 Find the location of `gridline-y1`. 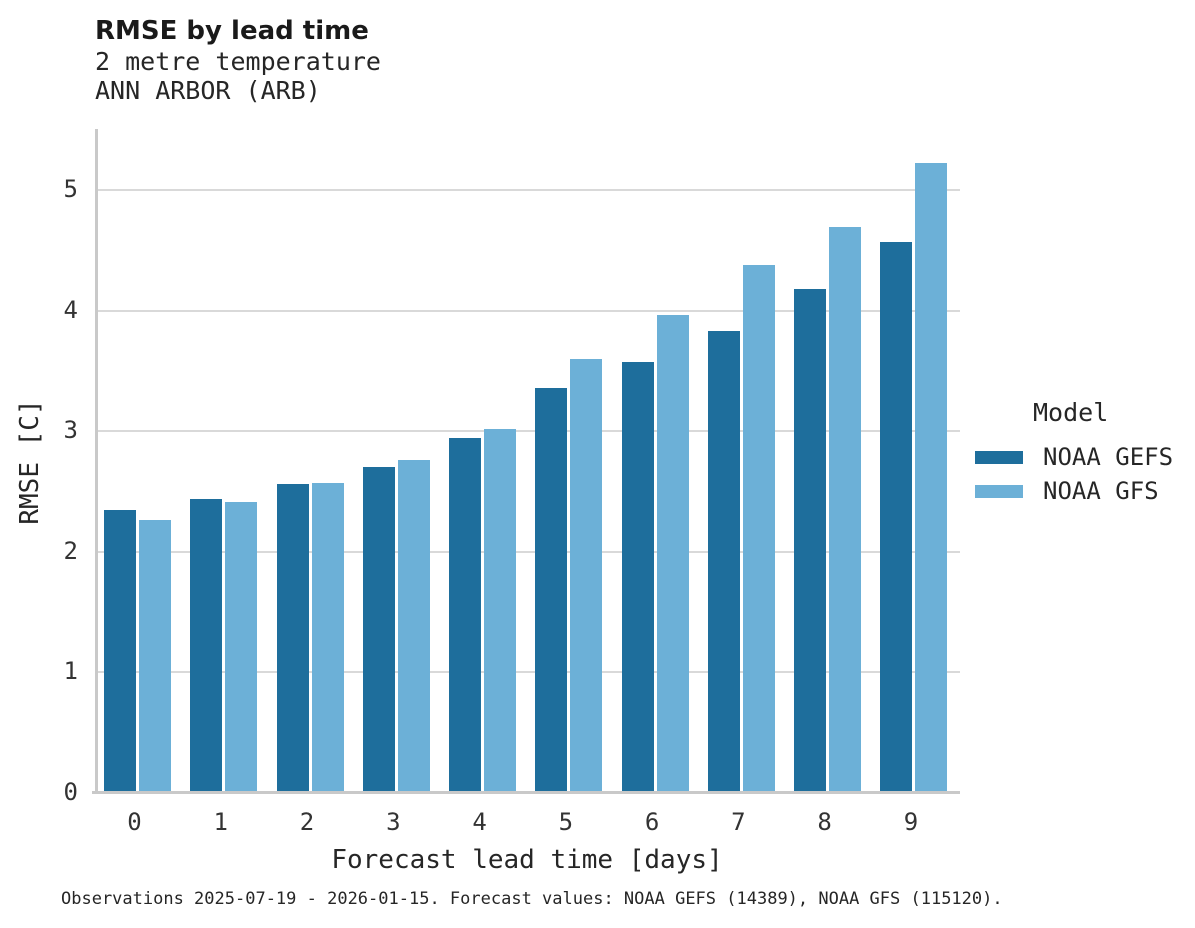

gridline-y1 is located at coordinates (529, 672).